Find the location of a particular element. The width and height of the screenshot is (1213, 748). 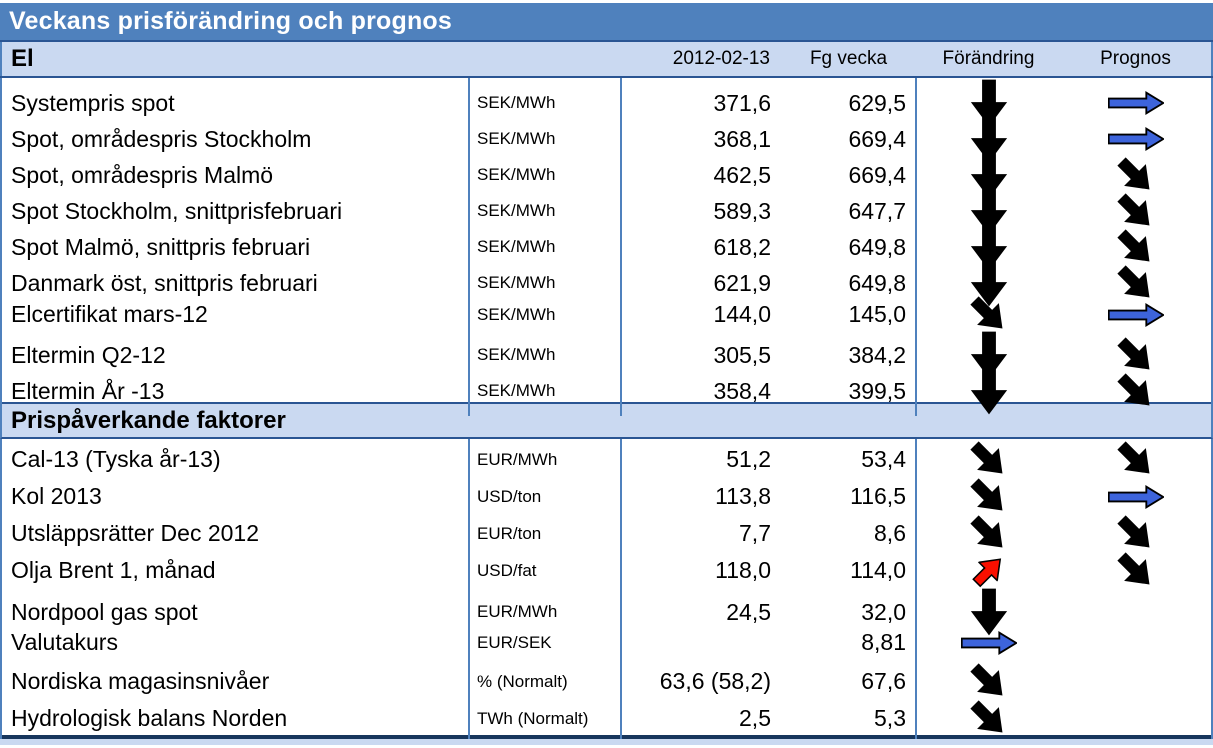

table-row: Eltermin Q2-12 SEK/MWh 305,5 384,2 is located at coordinates (606, 355).